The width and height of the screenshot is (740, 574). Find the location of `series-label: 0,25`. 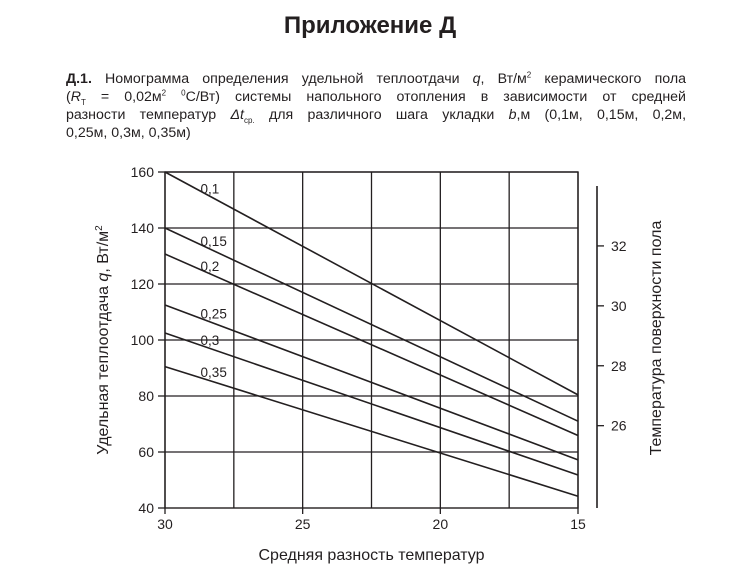

series-label: 0,25 is located at coordinates (214, 314).